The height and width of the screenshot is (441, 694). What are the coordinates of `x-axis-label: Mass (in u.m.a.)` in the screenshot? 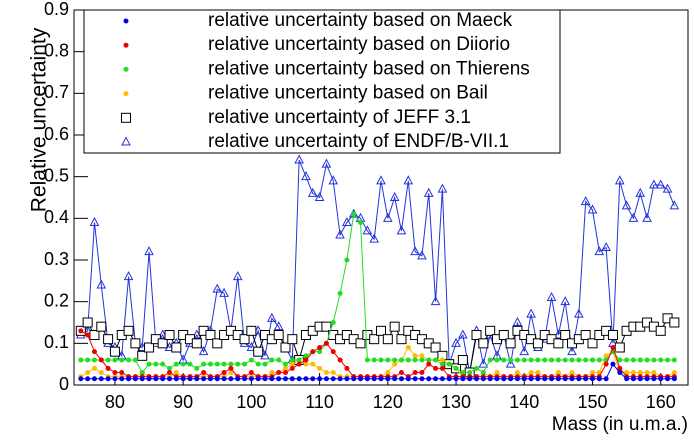 It's located at (620, 424).